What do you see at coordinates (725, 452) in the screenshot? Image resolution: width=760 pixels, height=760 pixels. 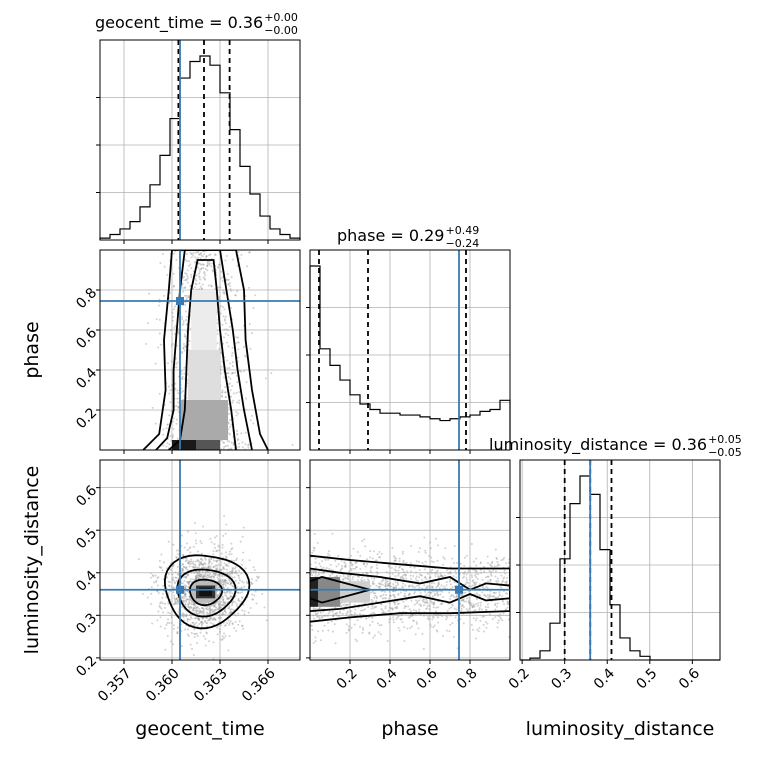 I see `title-sub-luminosity_distance: −0.05` at bounding box center [725, 452].